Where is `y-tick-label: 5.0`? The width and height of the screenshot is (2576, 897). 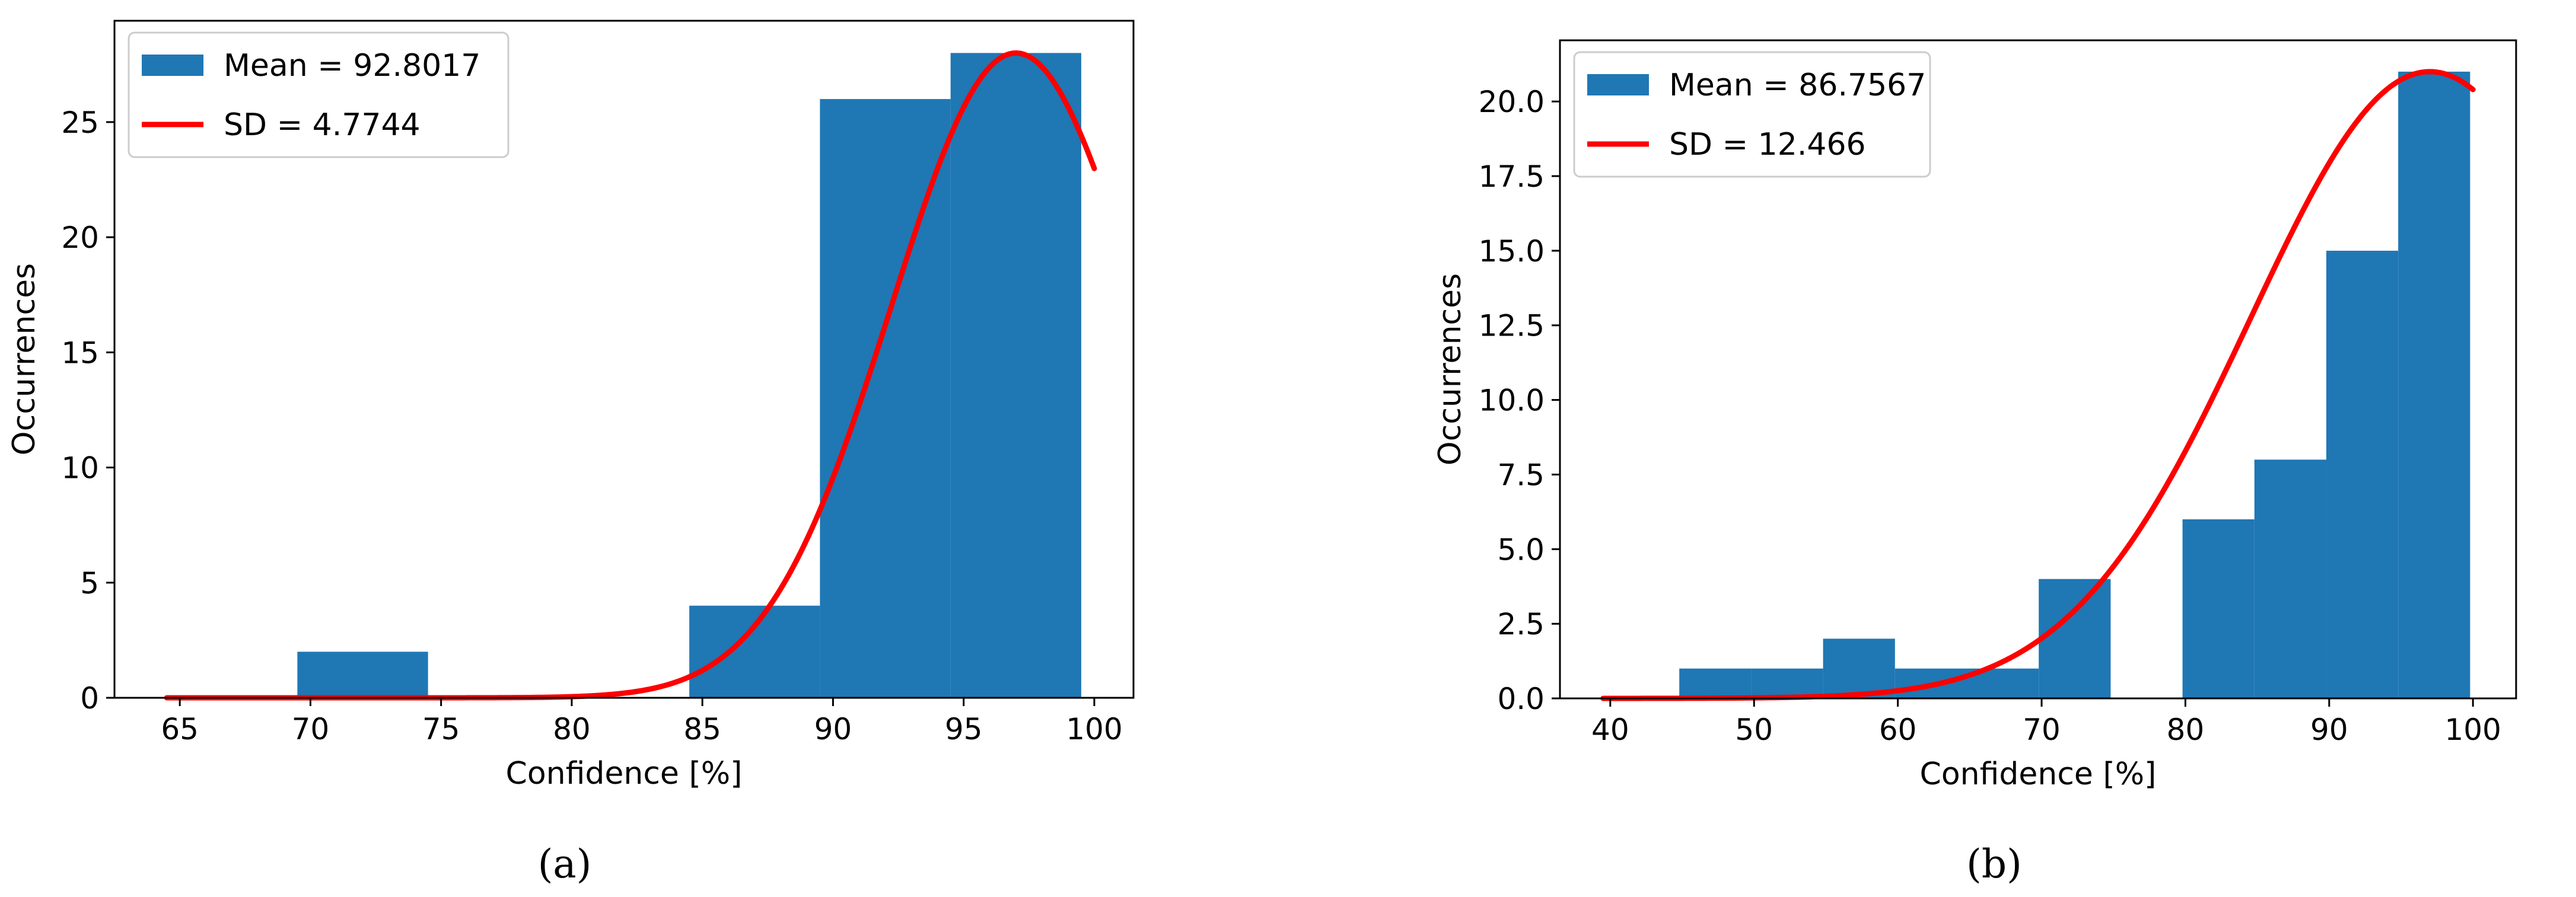
y-tick-label: 5.0 is located at coordinates (1521, 549).